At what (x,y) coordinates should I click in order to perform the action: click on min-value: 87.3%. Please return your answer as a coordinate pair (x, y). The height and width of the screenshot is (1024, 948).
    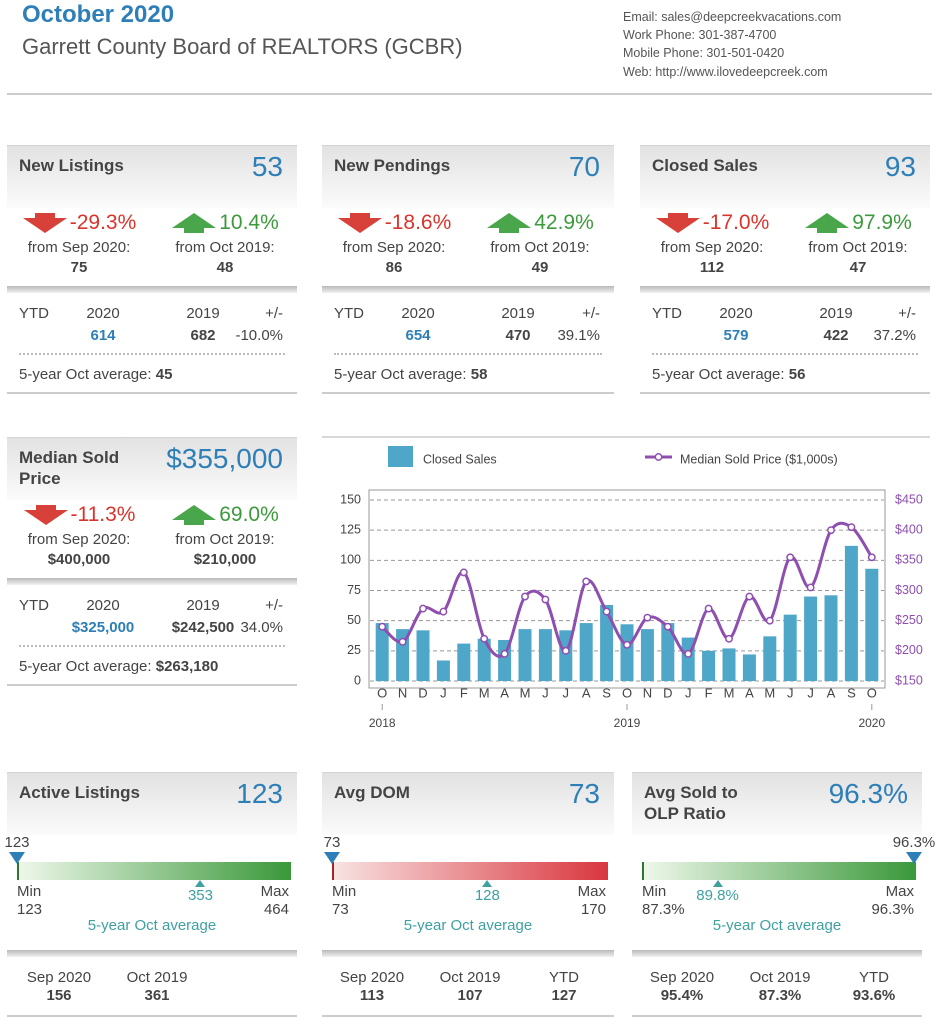
    Looking at the image, I should click on (663, 909).